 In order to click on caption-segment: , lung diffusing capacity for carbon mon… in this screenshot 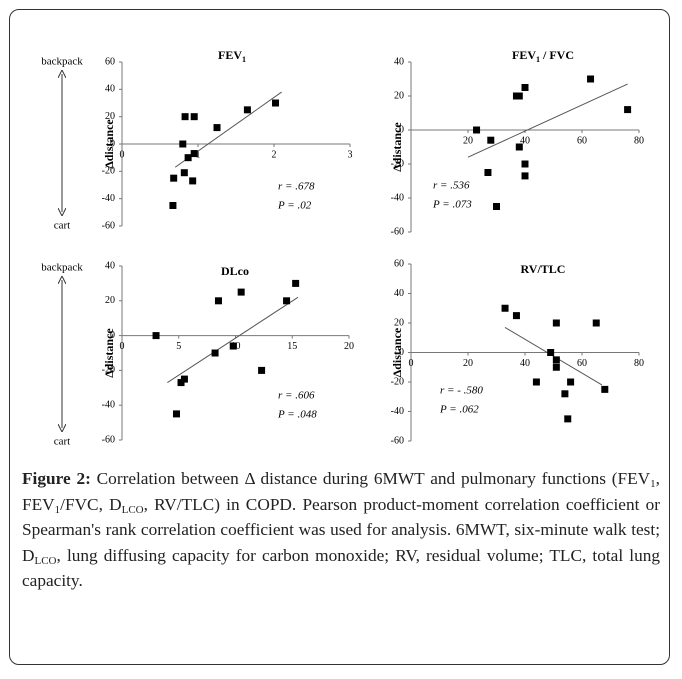, I will do `click(341, 568)`.